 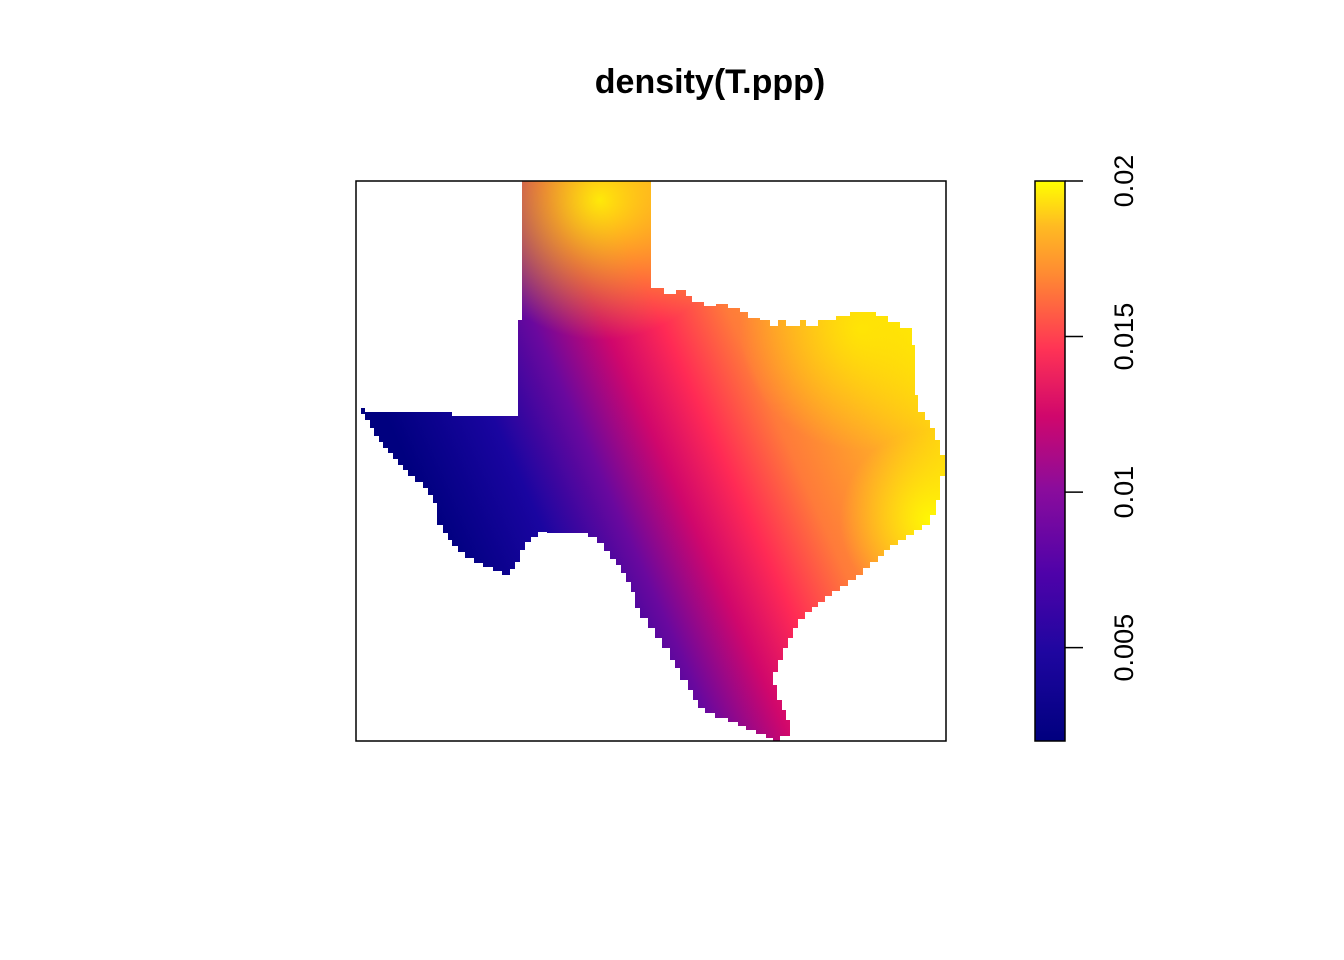 I want to click on colorbar-legend: 0.005 0.01 0.015 0.02, so click(x=1086, y=448).